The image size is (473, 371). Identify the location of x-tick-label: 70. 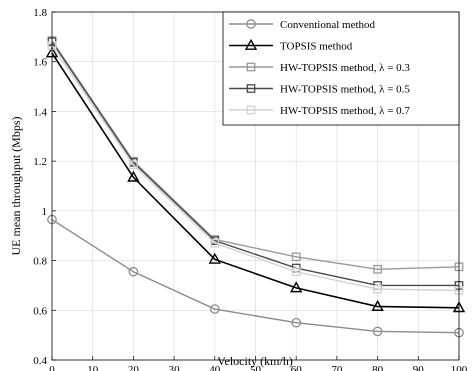
(337, 367).